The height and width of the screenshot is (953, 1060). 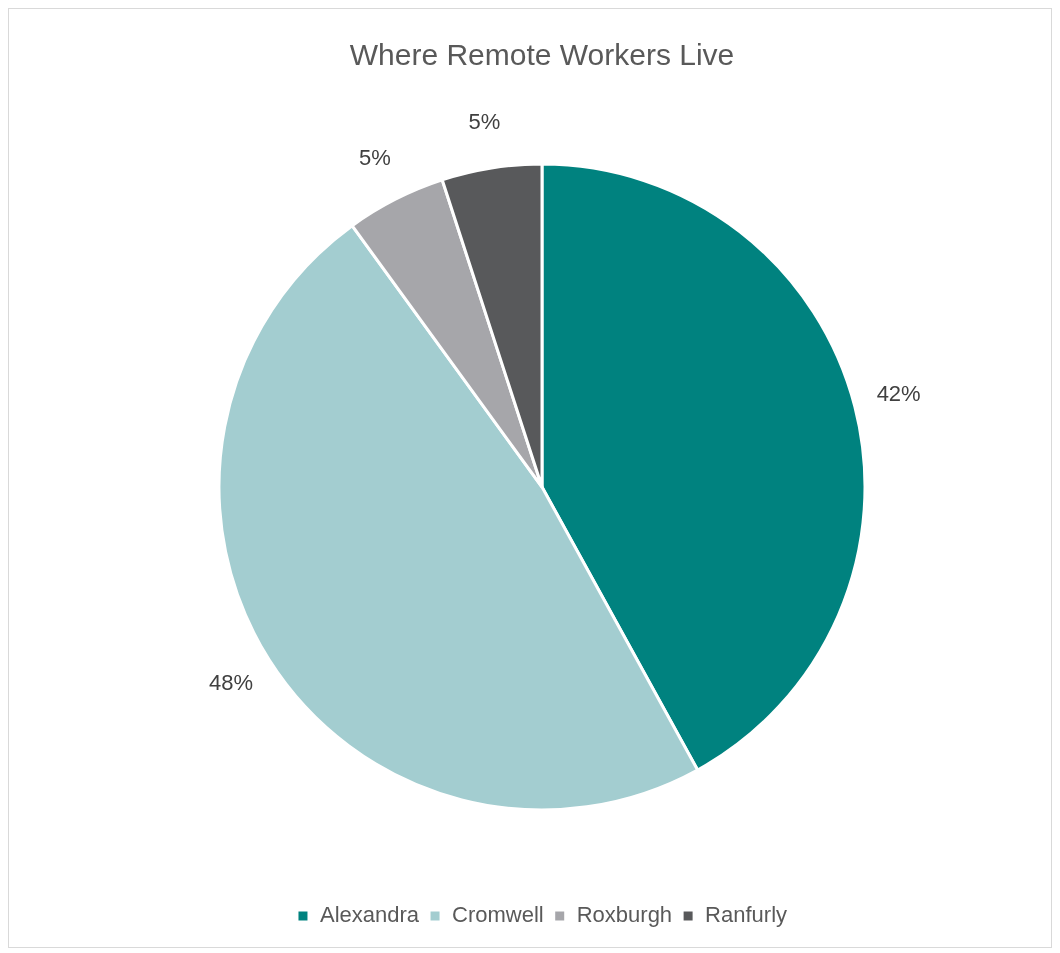 I want to click on legend-label: Cromwell, so click(x=498, y=915).